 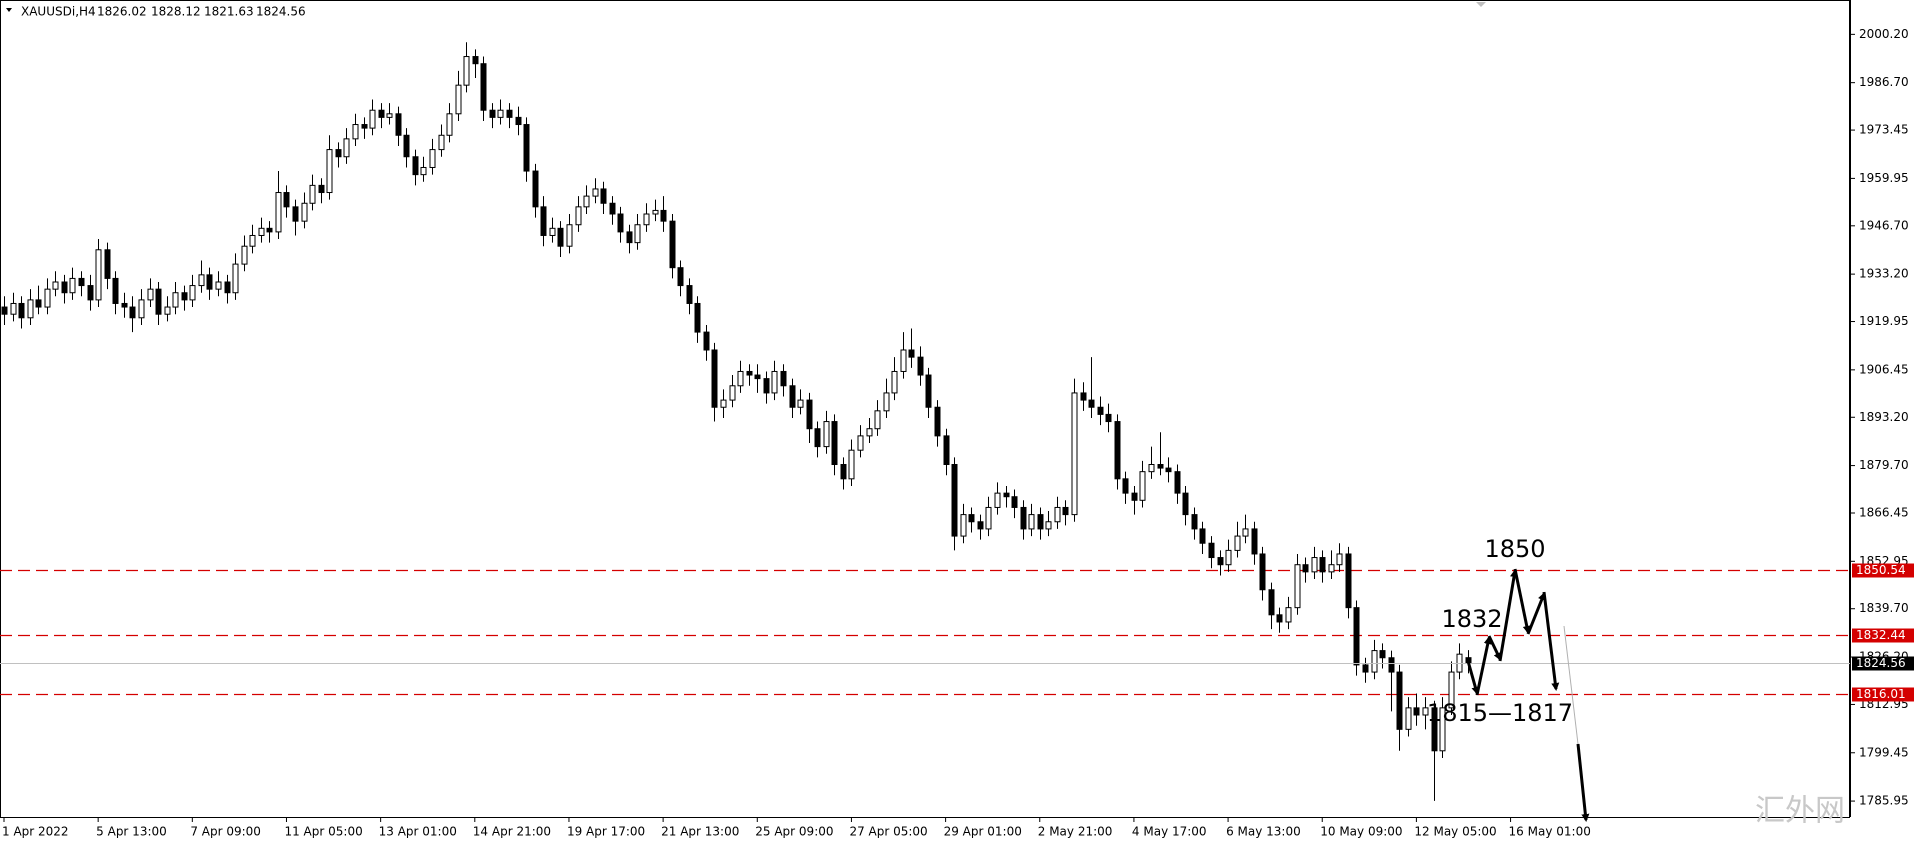 What do you see at coordinates (1455, 832) in the screenshot?
I see `x-tick-label: 12 May 05:00` at bounding box center [1455, 832].